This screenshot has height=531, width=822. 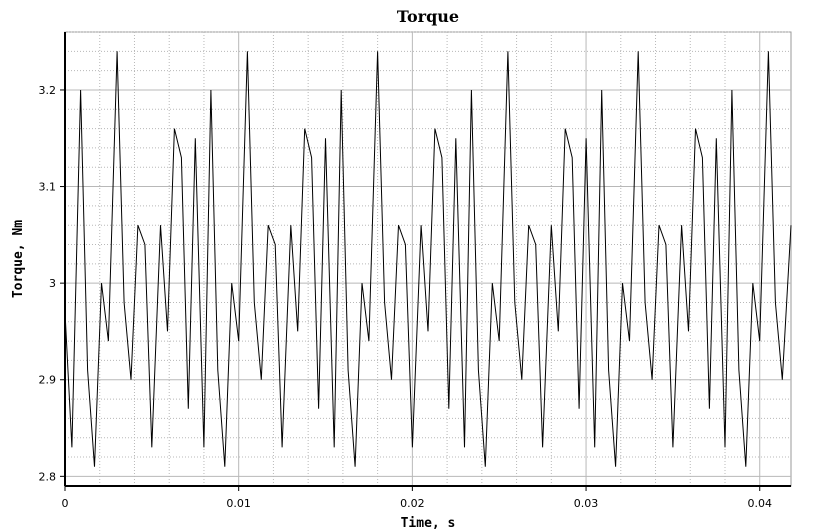 I want to click on x-tick-label: 0.01, so click(x=238, y=503).